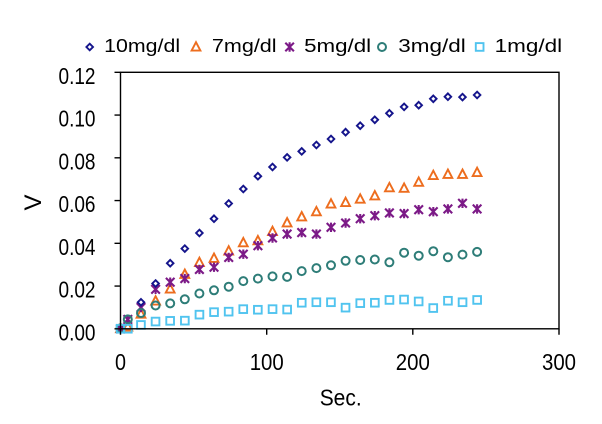 The width and height of the screenshot is (602, 424). Describe the element at coordinates (77, 76) in the screenshot. I see `svg-text: 0.12` at that location.